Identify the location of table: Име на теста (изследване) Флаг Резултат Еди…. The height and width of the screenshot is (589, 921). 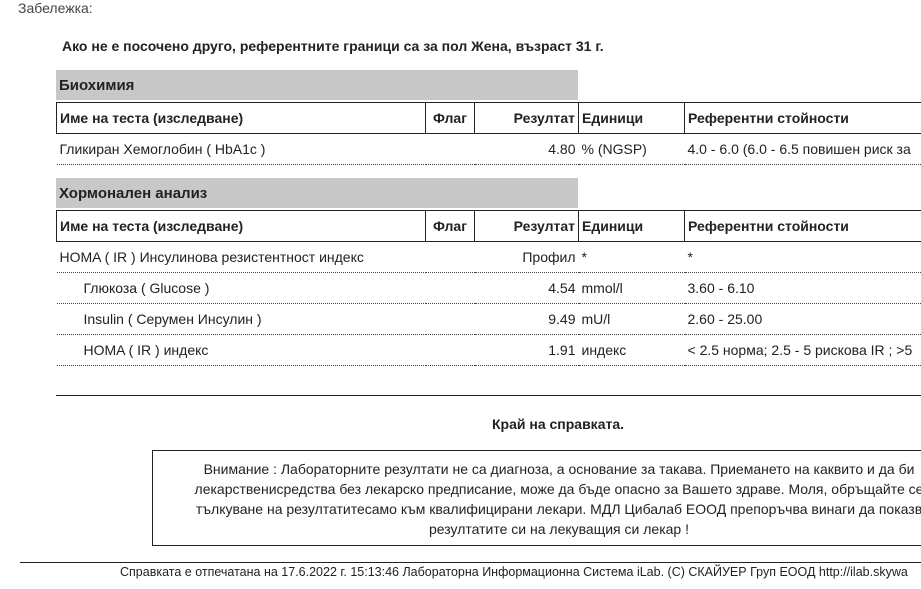
(488, 133).